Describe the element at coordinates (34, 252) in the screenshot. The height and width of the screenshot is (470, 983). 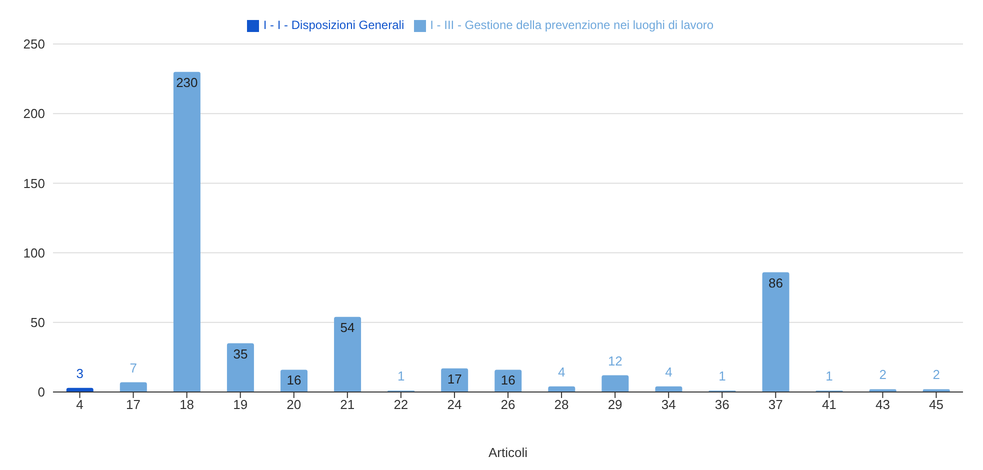
I see `y-tick-label: 100` at that location.